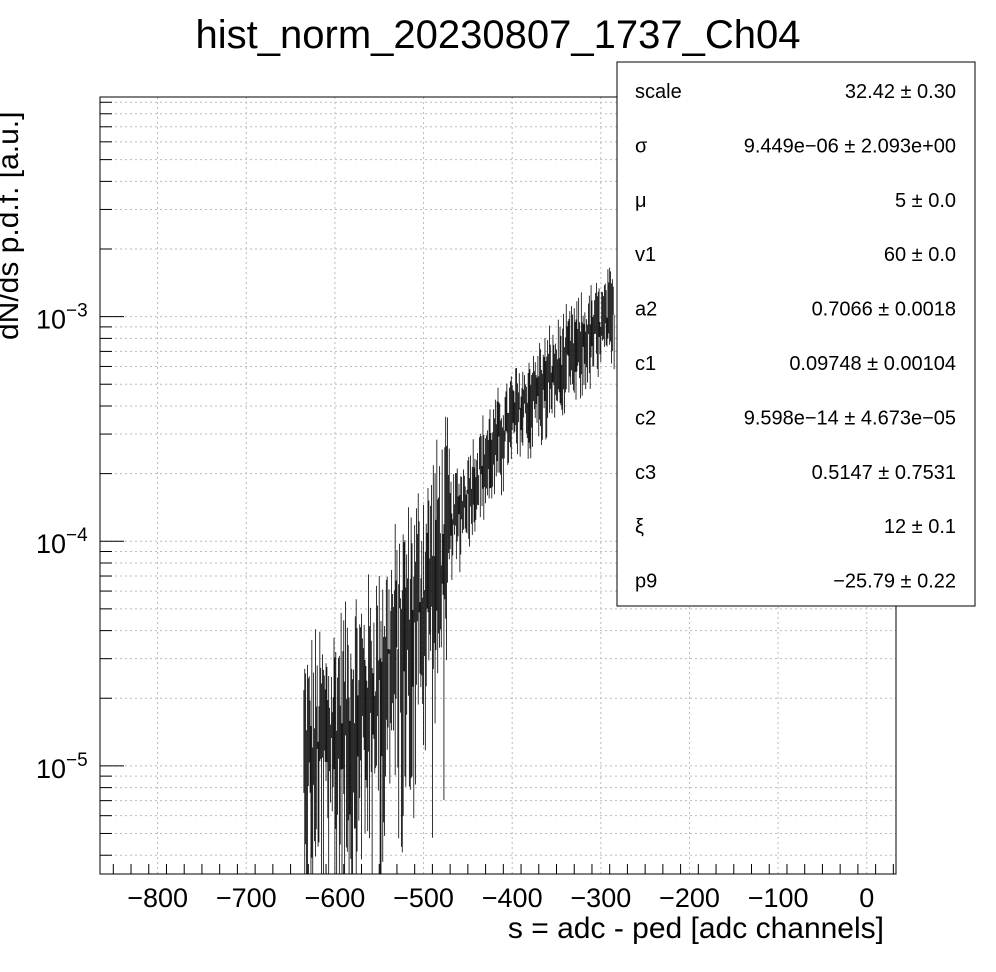 Image resolution: width=996 pixels, height=972 pixels. I want to click on stats-param-name: a2, so click(646, 310).